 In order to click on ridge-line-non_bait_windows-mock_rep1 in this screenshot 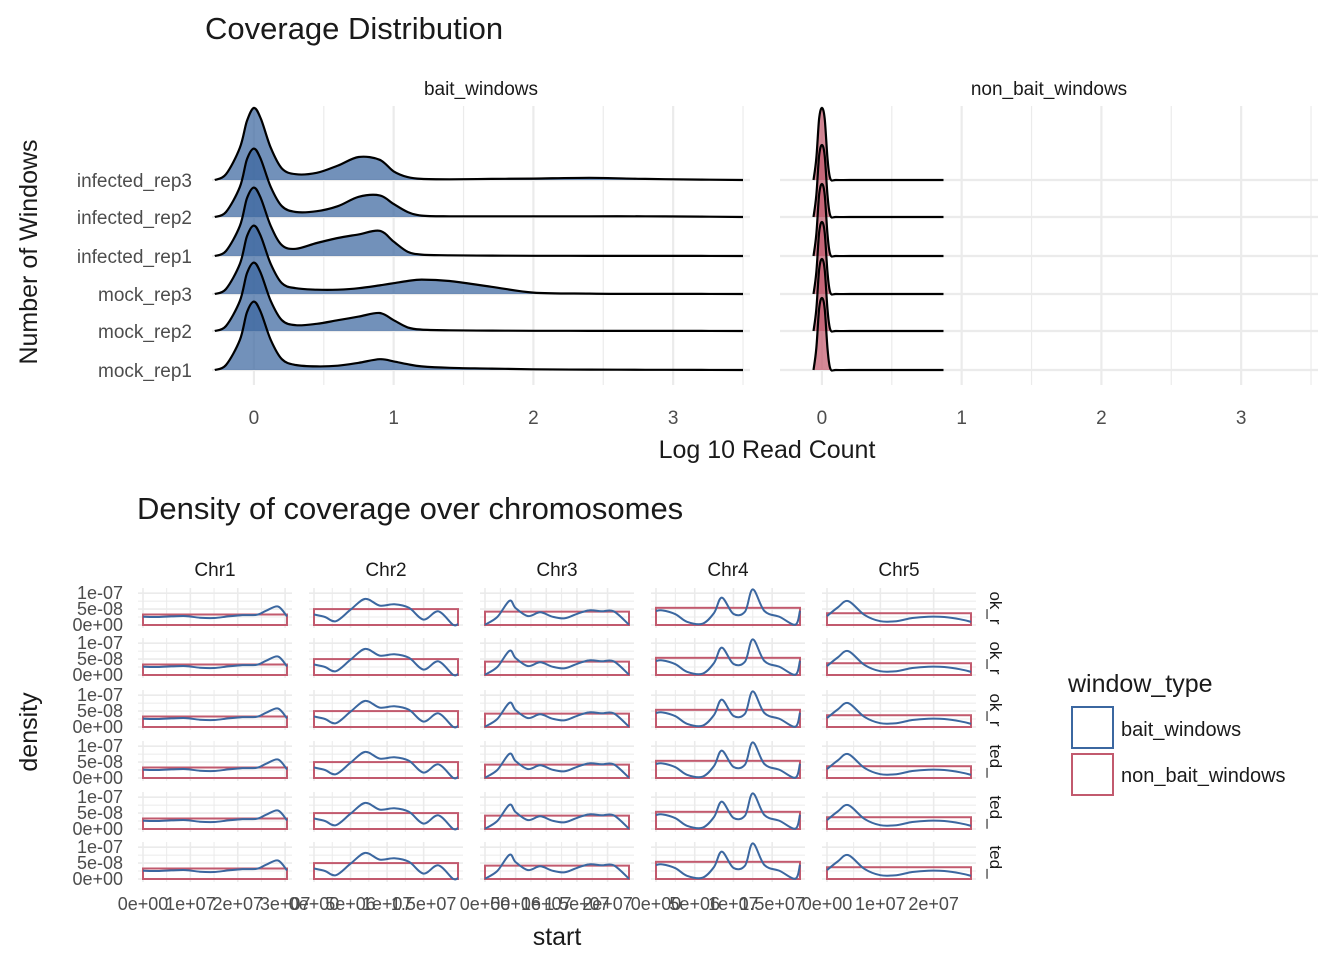, I will do `click(878, 334)`.